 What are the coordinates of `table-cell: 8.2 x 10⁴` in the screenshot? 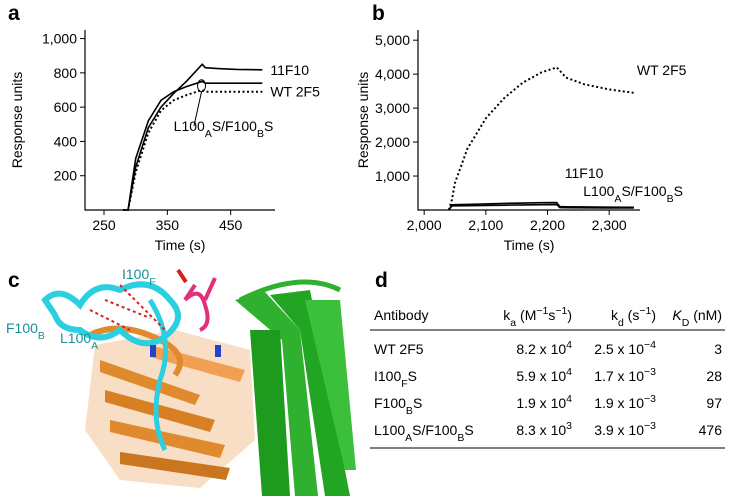 It's located at (544, 348).